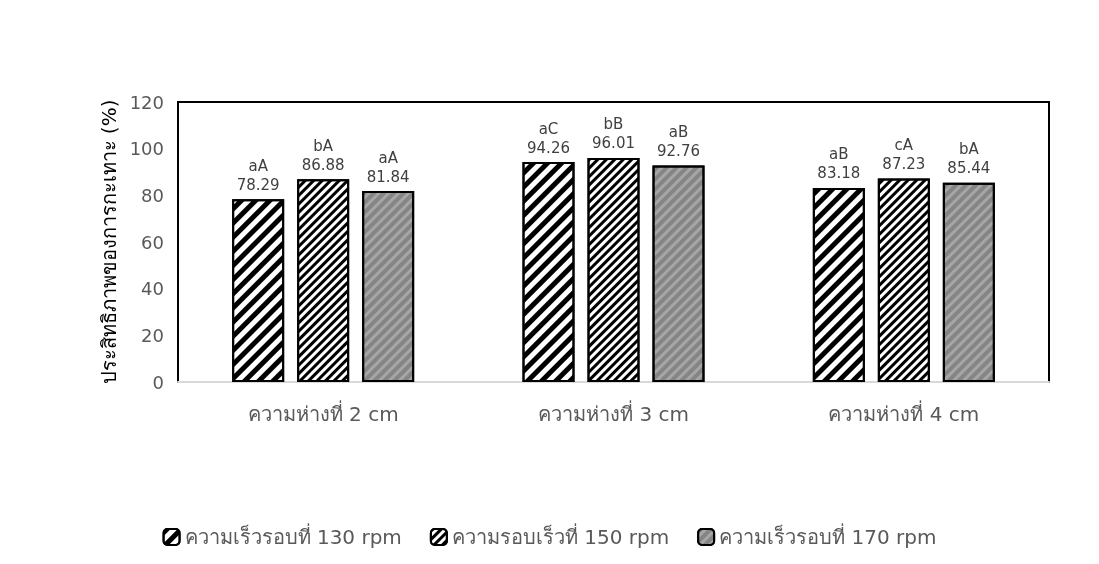 This screenshot has width=1099, height=564. What do you see at coordinates (613, 134) in the screenshot?
I see `data-label: bB 96.01` at bounding box center [613, 134].